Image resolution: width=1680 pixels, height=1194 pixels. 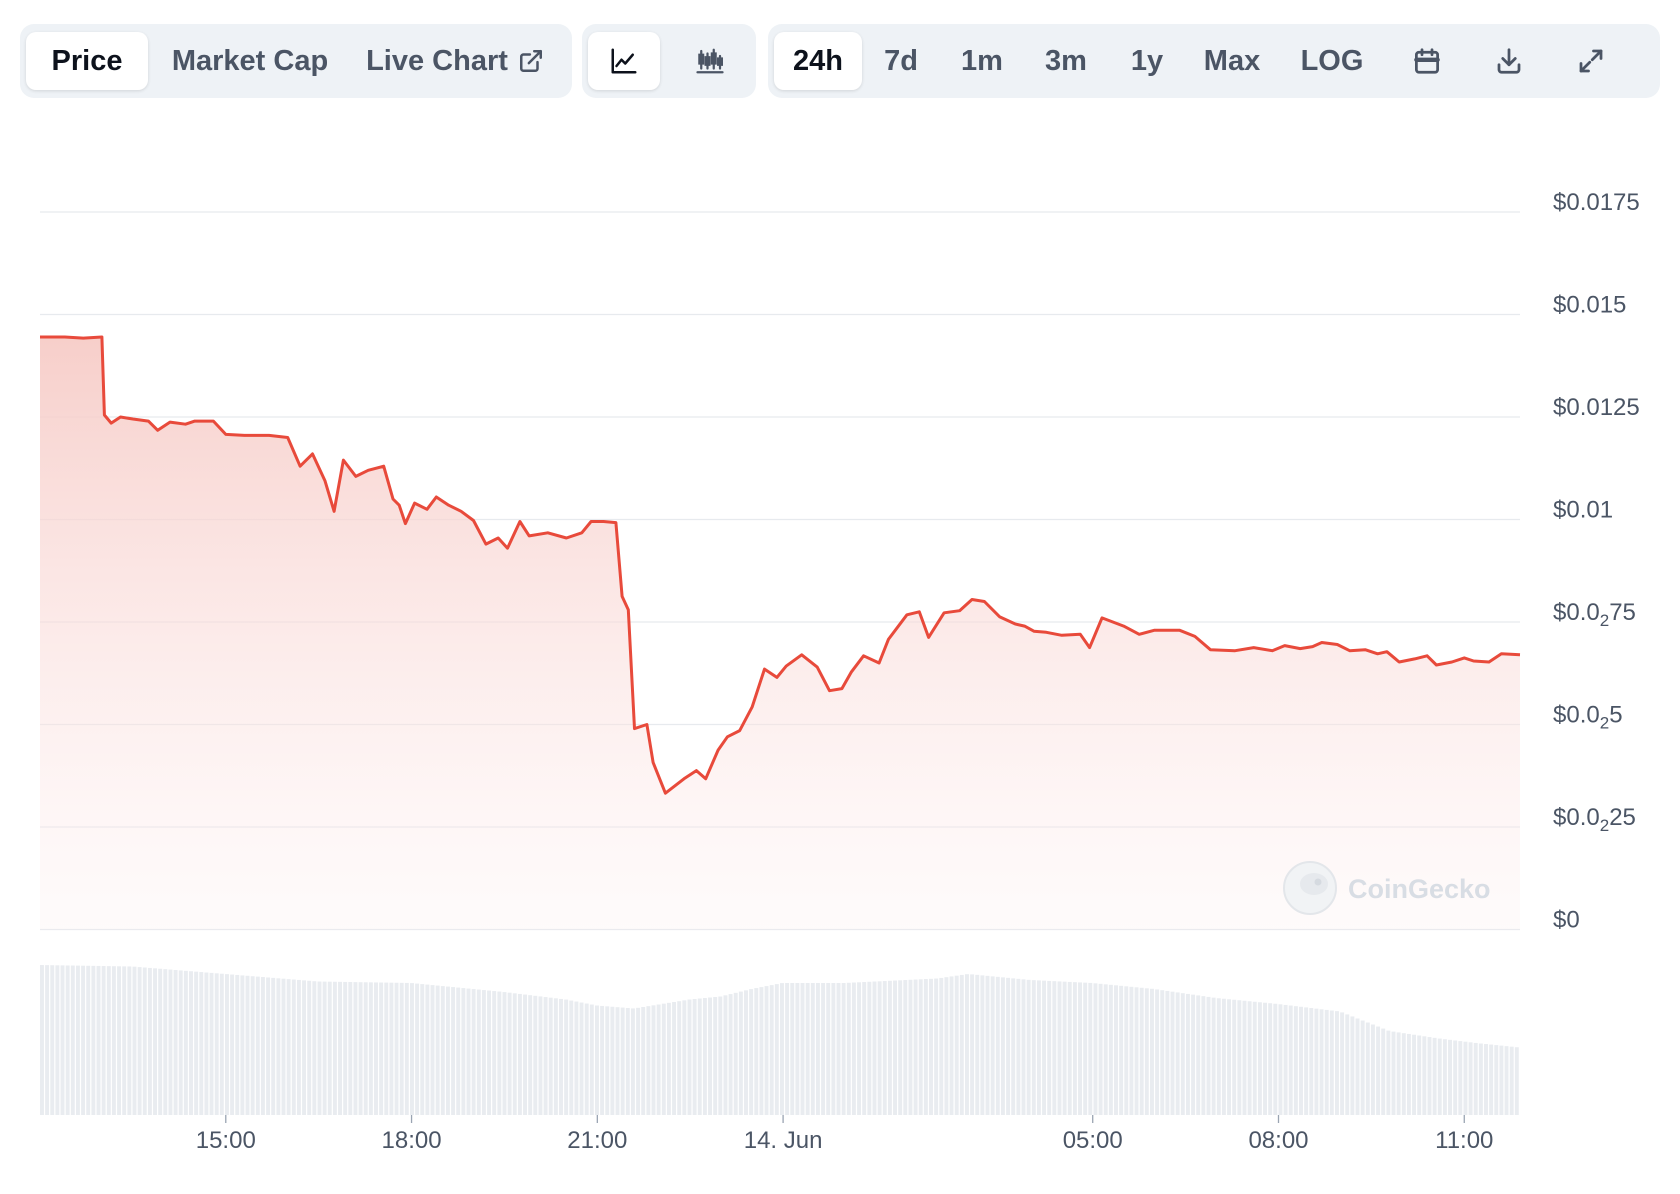 I want to click on range-3m: 3m, so click(x=1066, y=60).